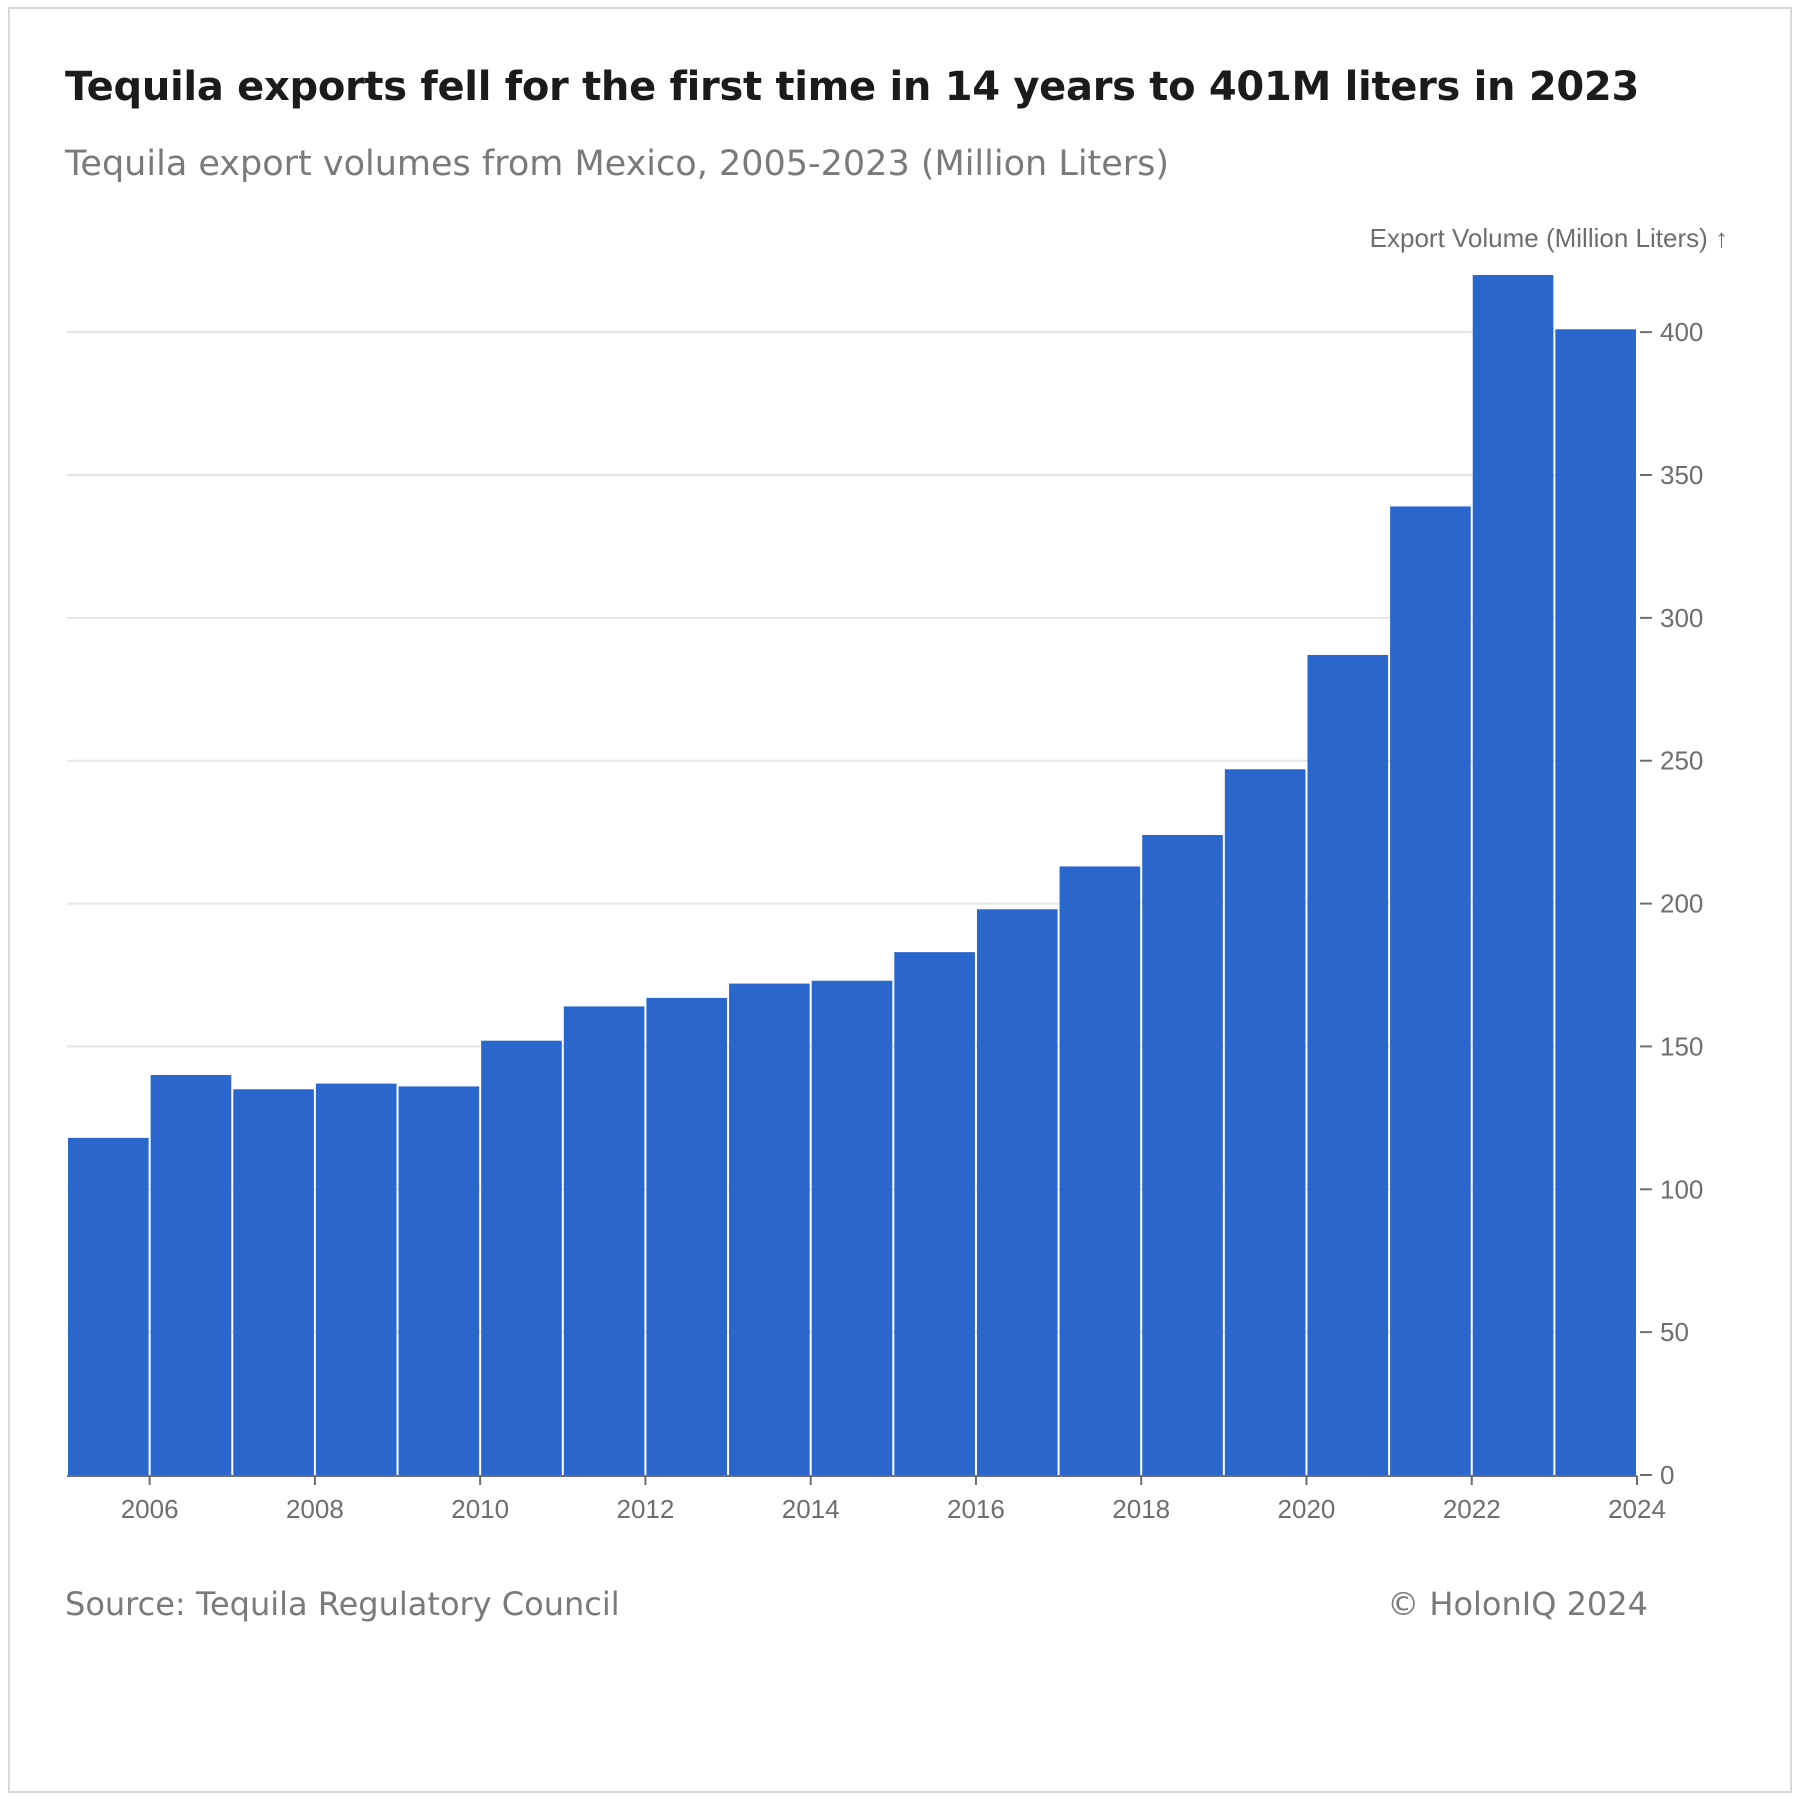  Describe the element at coordinates (1595, 902) in the screenshot. I see `bar-2023` at that location.